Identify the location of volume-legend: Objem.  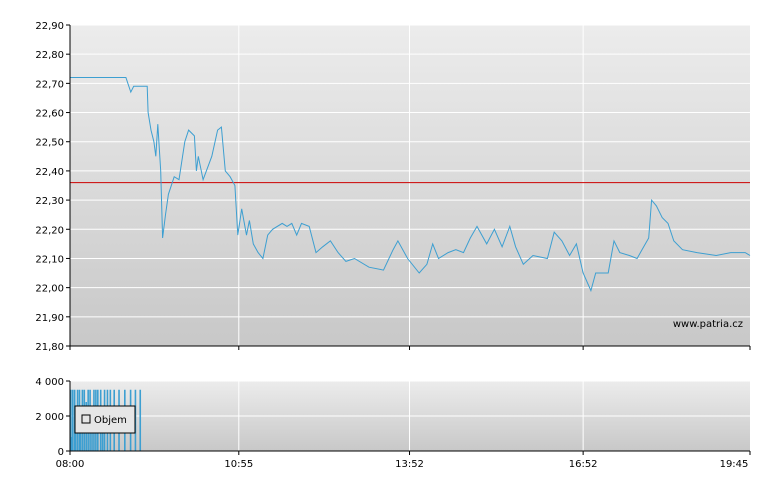
(105, 419).